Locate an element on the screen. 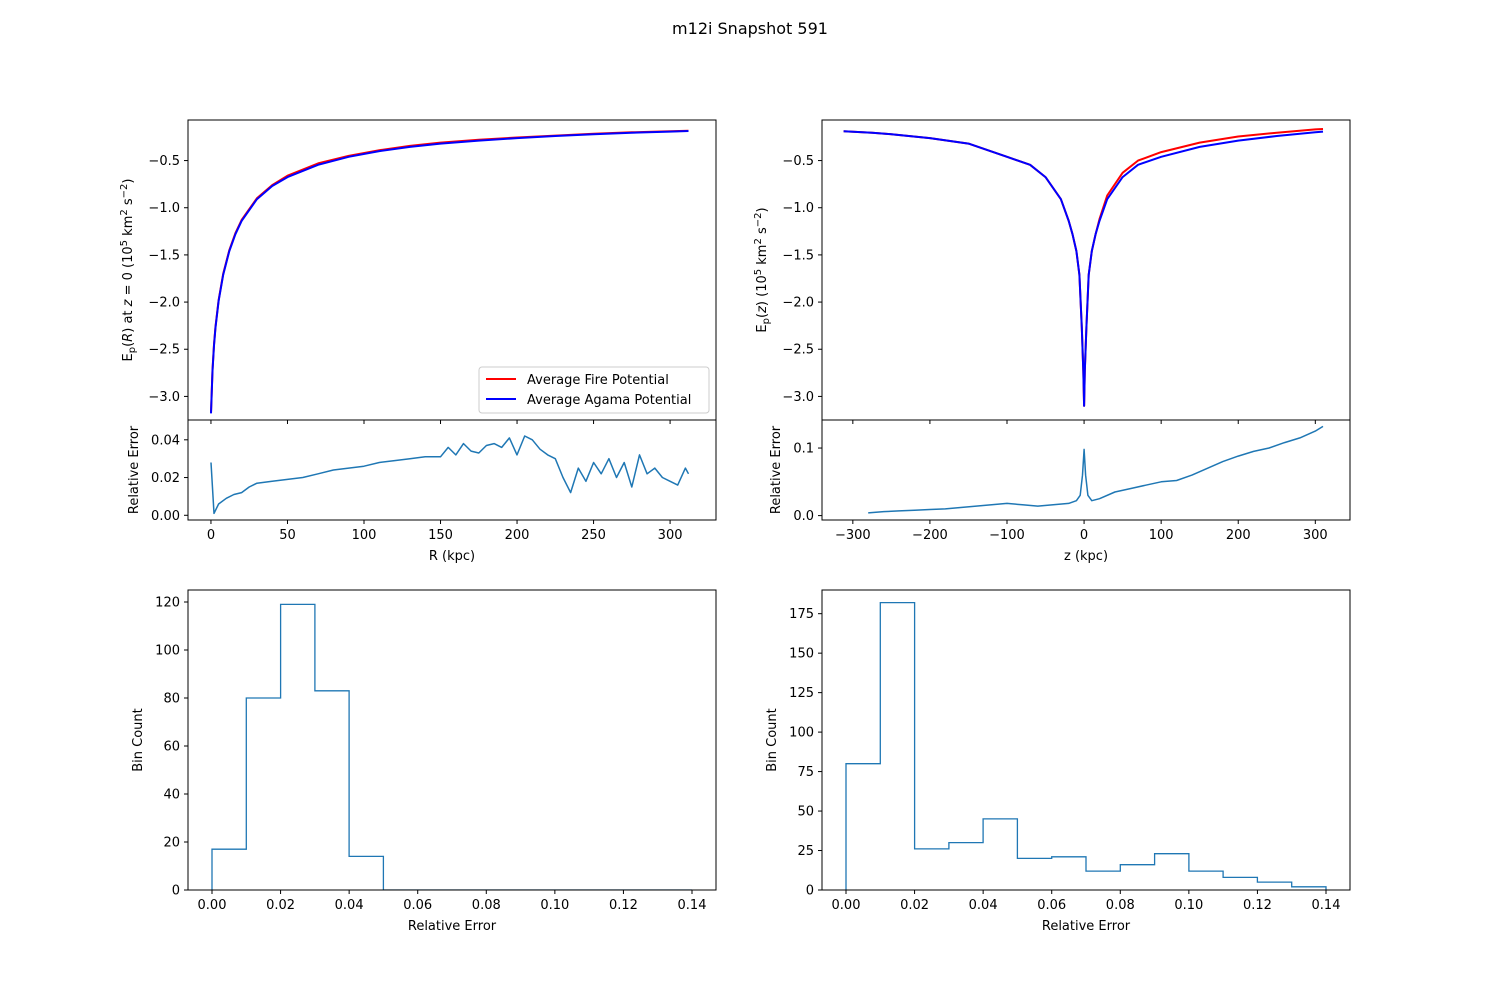 The image size is (1500, 1000). error-R-xtick-label: 100 is located at coordinates (364, 535).